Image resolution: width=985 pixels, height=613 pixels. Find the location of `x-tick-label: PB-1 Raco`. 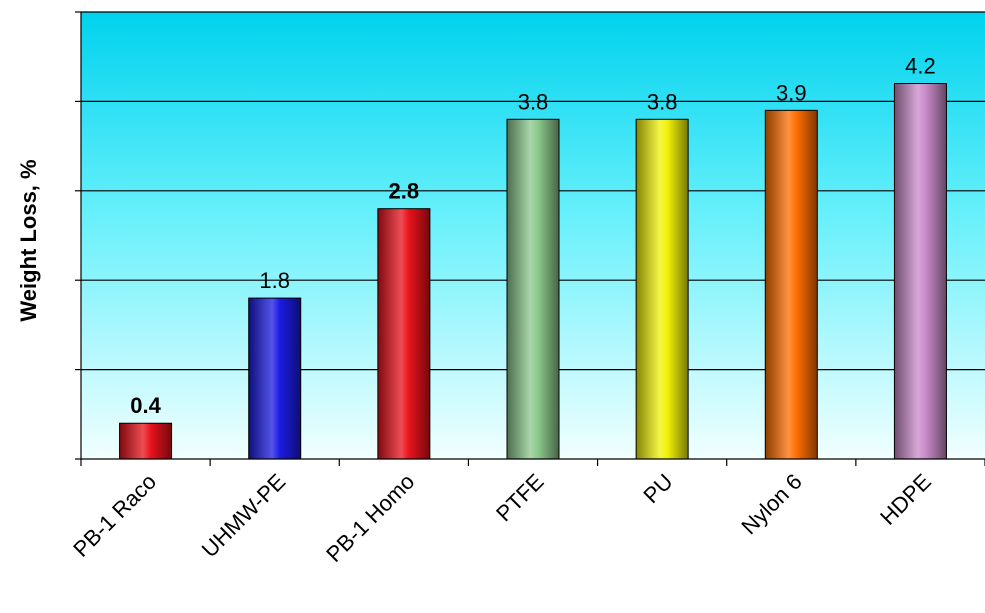

x-tick-label: PB-1 Raco is located at coordinates (114, 515).